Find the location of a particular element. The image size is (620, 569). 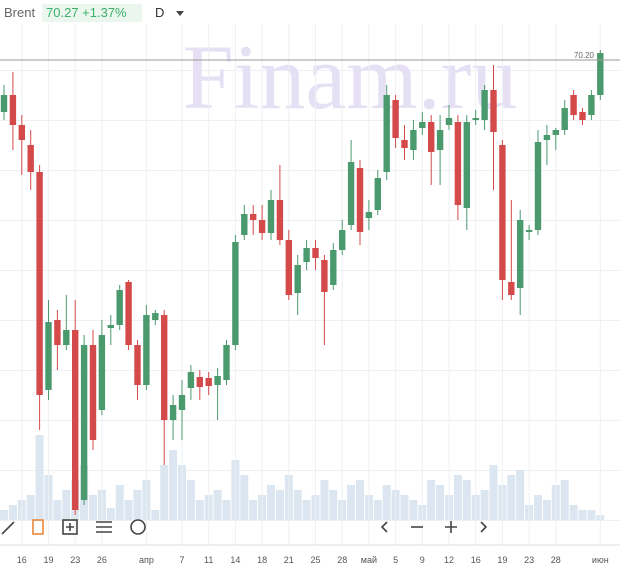

price-line-label: 70.20 is located at coordinates (584, 55).